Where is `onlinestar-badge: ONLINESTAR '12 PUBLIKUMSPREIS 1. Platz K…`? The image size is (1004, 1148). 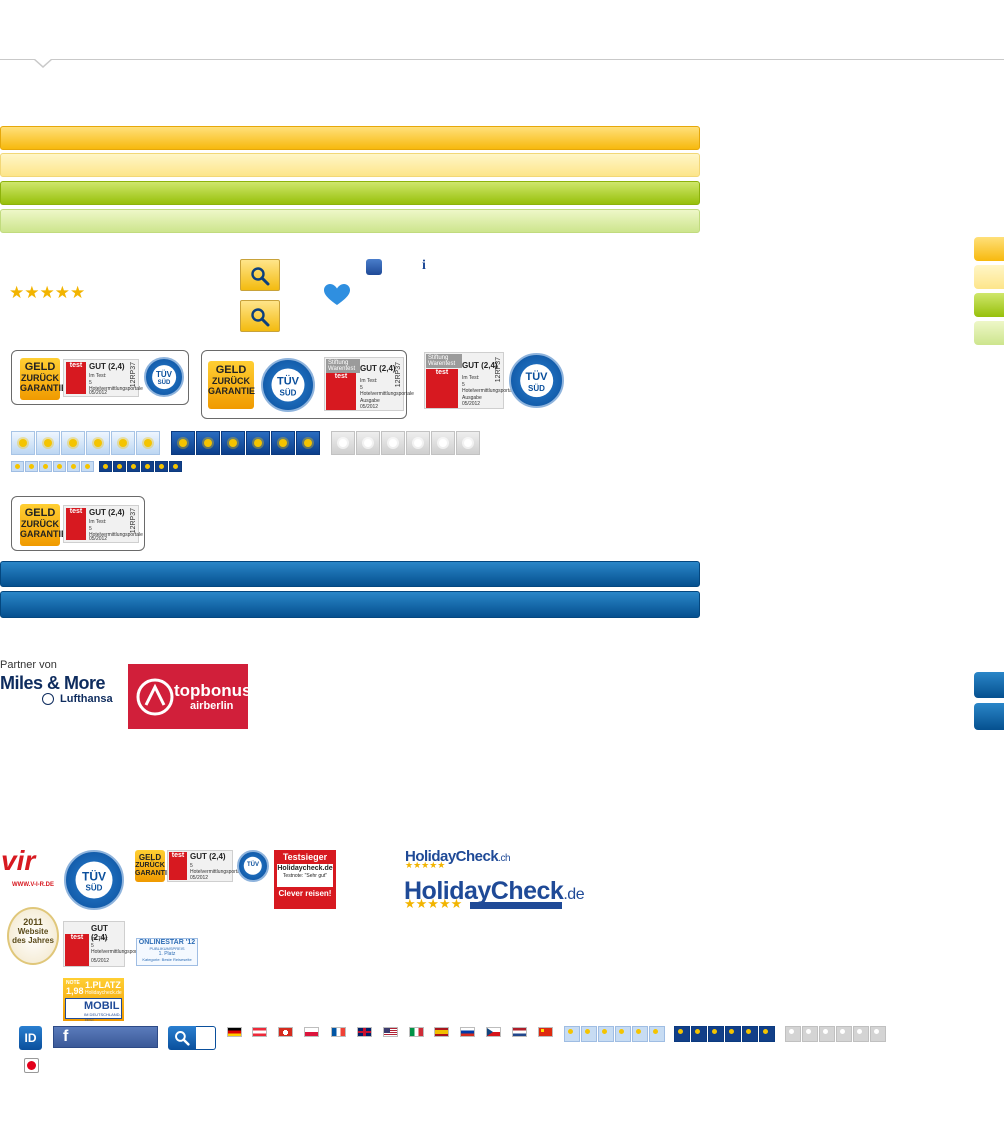
onlinestar-badge: ONLINESTAR '12 PUBLIKUMSPREIS 1. Platz K… is located at coordinates (167, 952).